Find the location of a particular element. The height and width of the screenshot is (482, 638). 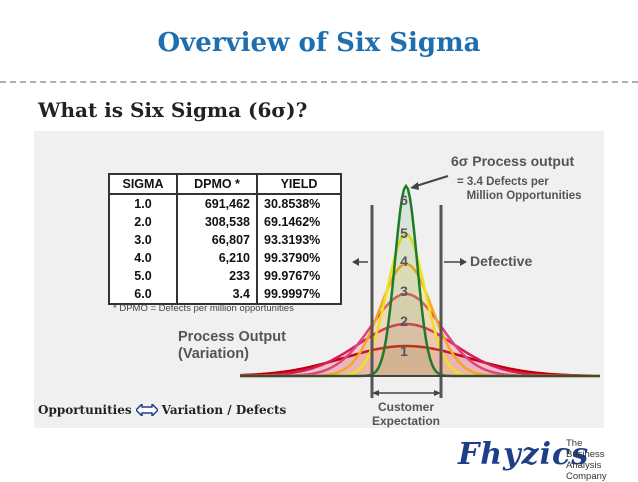

sigma-cell: 1.0 is located at coordinates (143, 203).